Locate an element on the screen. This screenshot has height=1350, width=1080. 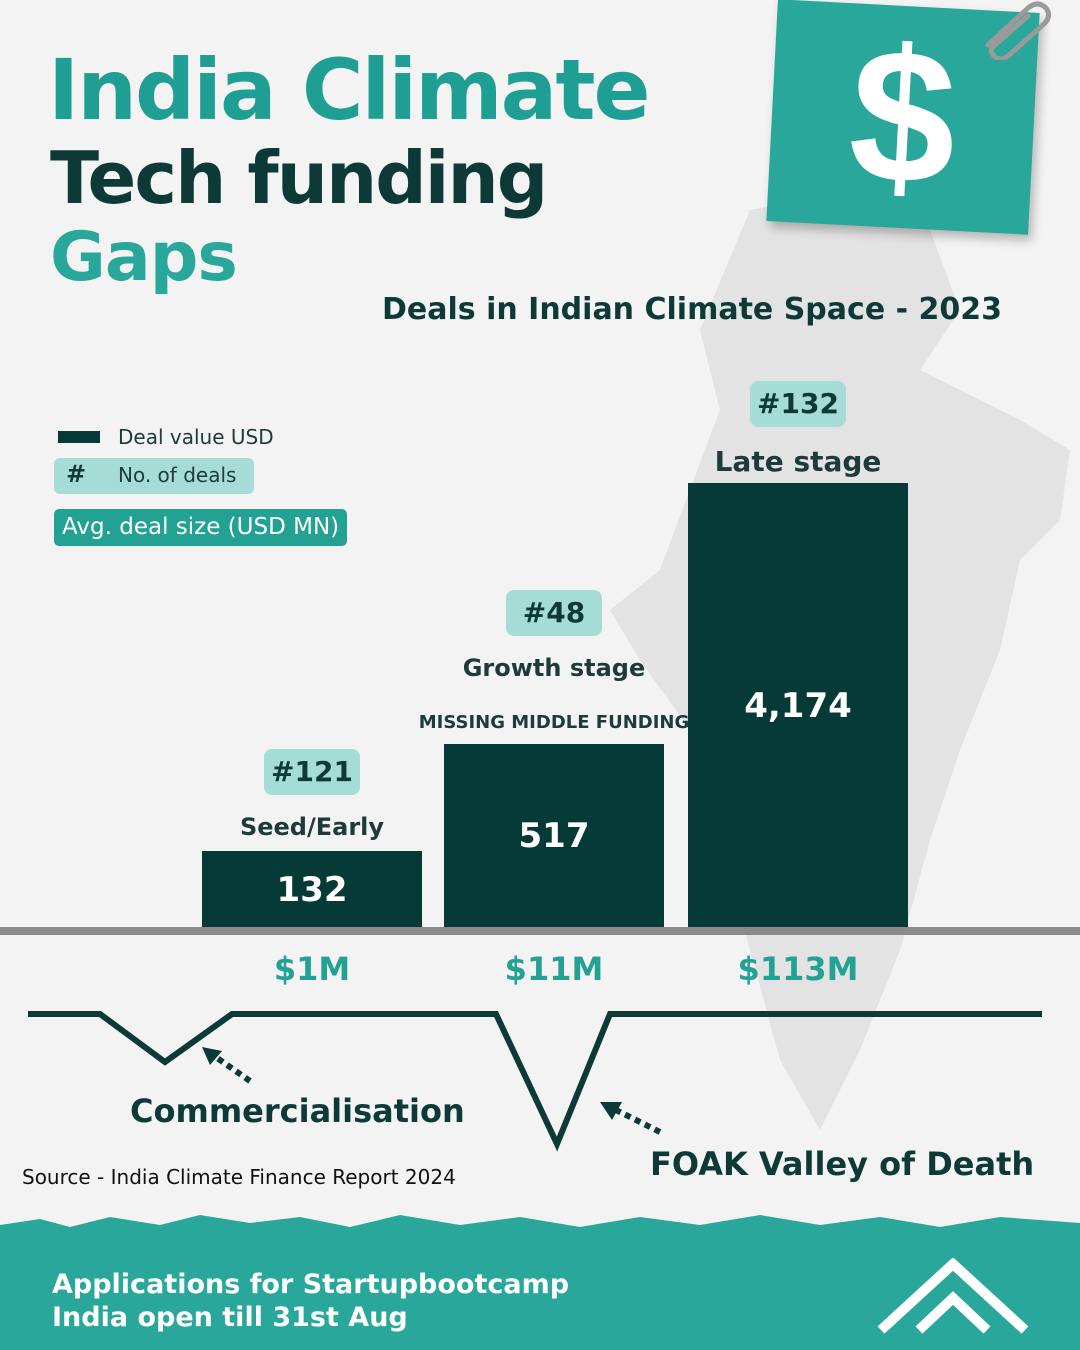
category-label-2: Late stage is located at coordinates (798, 461).